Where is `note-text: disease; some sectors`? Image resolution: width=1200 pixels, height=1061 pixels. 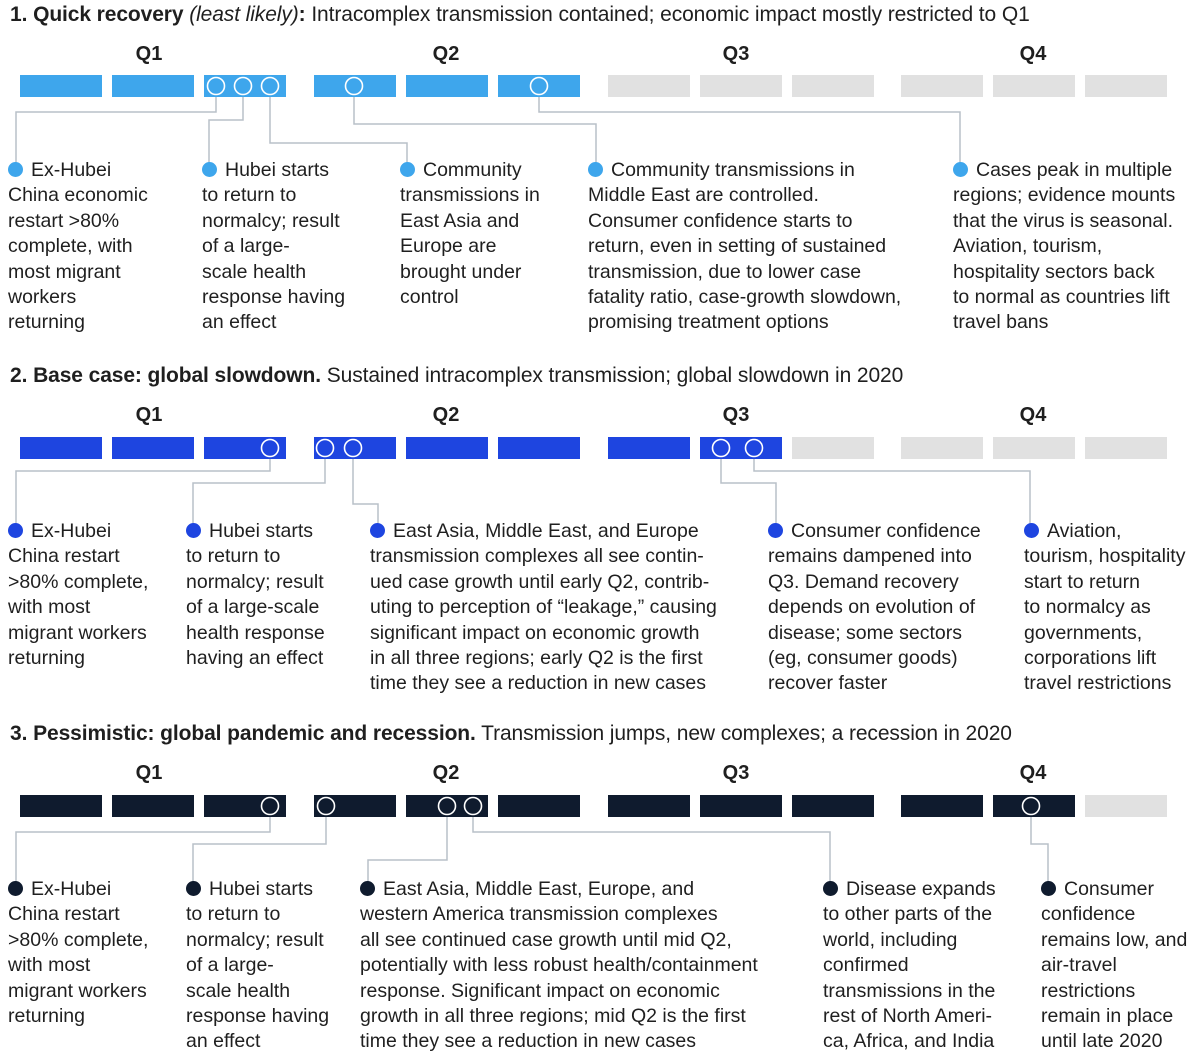 note-text: disease; some sectors is located at coordinates (865, 632).